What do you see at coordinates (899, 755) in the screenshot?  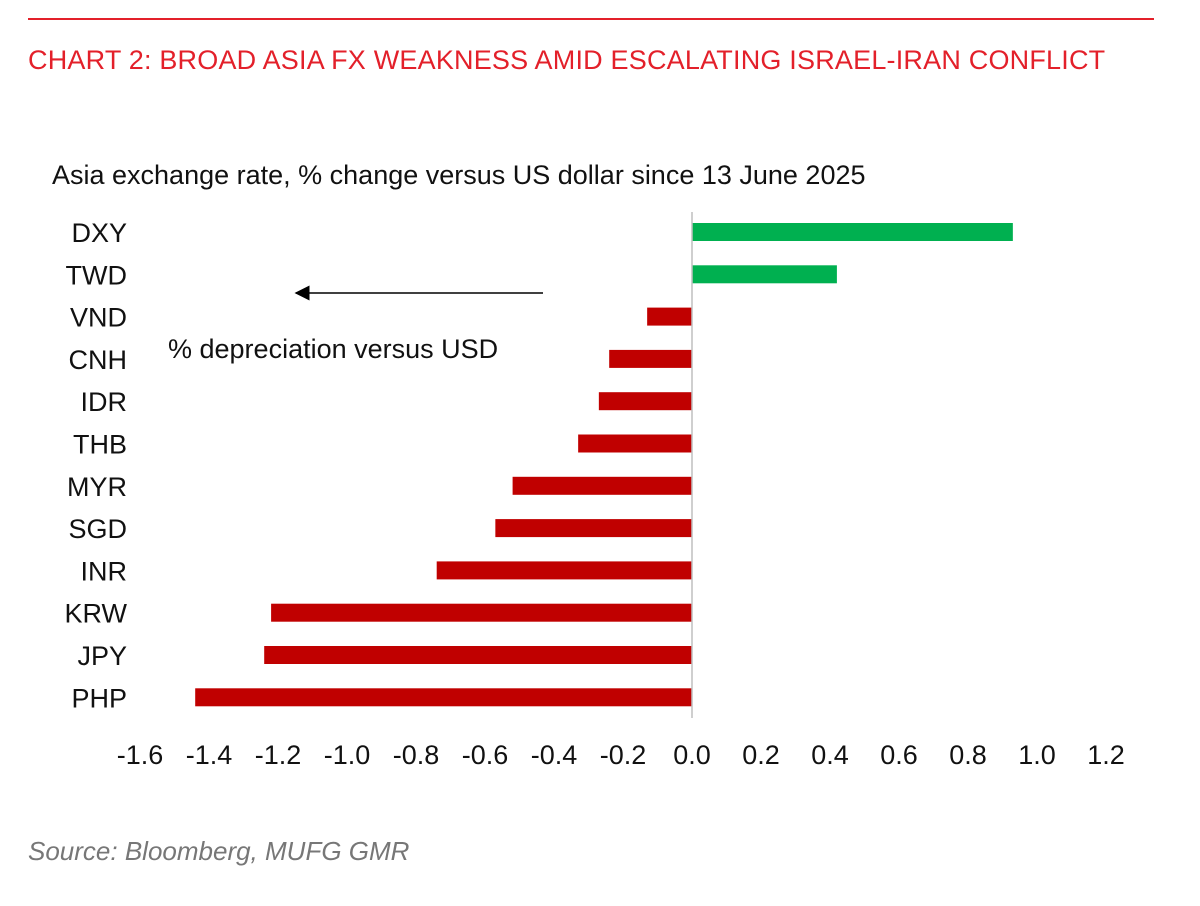 I see `x-tick-label: 0.6` at bounding box center [899, 755].